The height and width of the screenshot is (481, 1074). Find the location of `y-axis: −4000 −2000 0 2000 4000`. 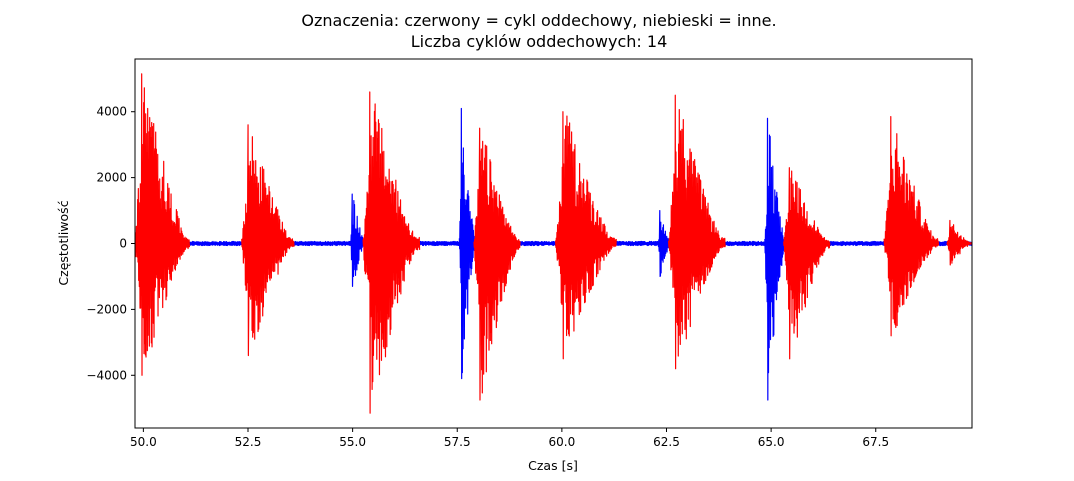

y-axis: −4000 −2000 0 2000 4000 is located at coordinates (110, 243).